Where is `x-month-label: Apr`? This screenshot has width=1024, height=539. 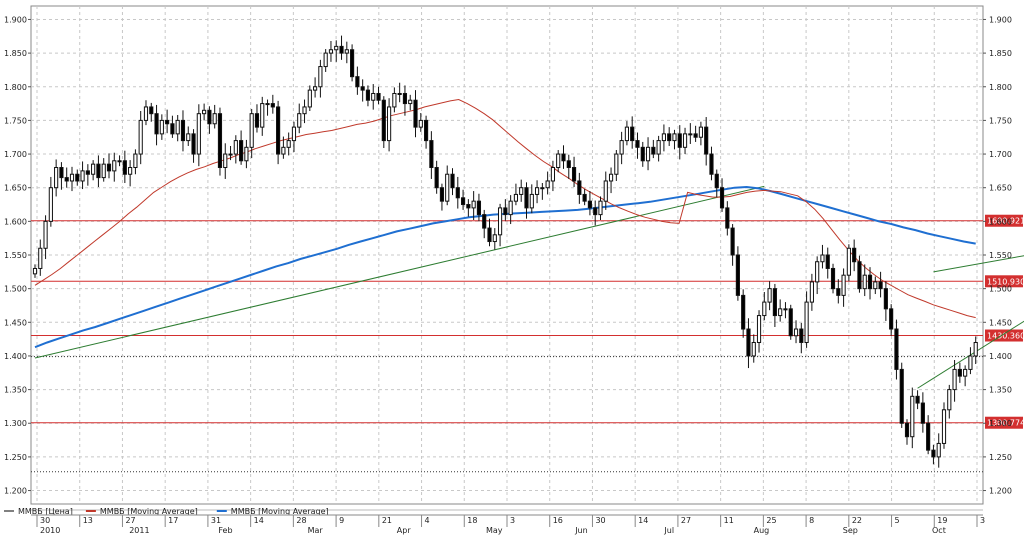 x-month-label: Apr is located at coordinates (404, 530).